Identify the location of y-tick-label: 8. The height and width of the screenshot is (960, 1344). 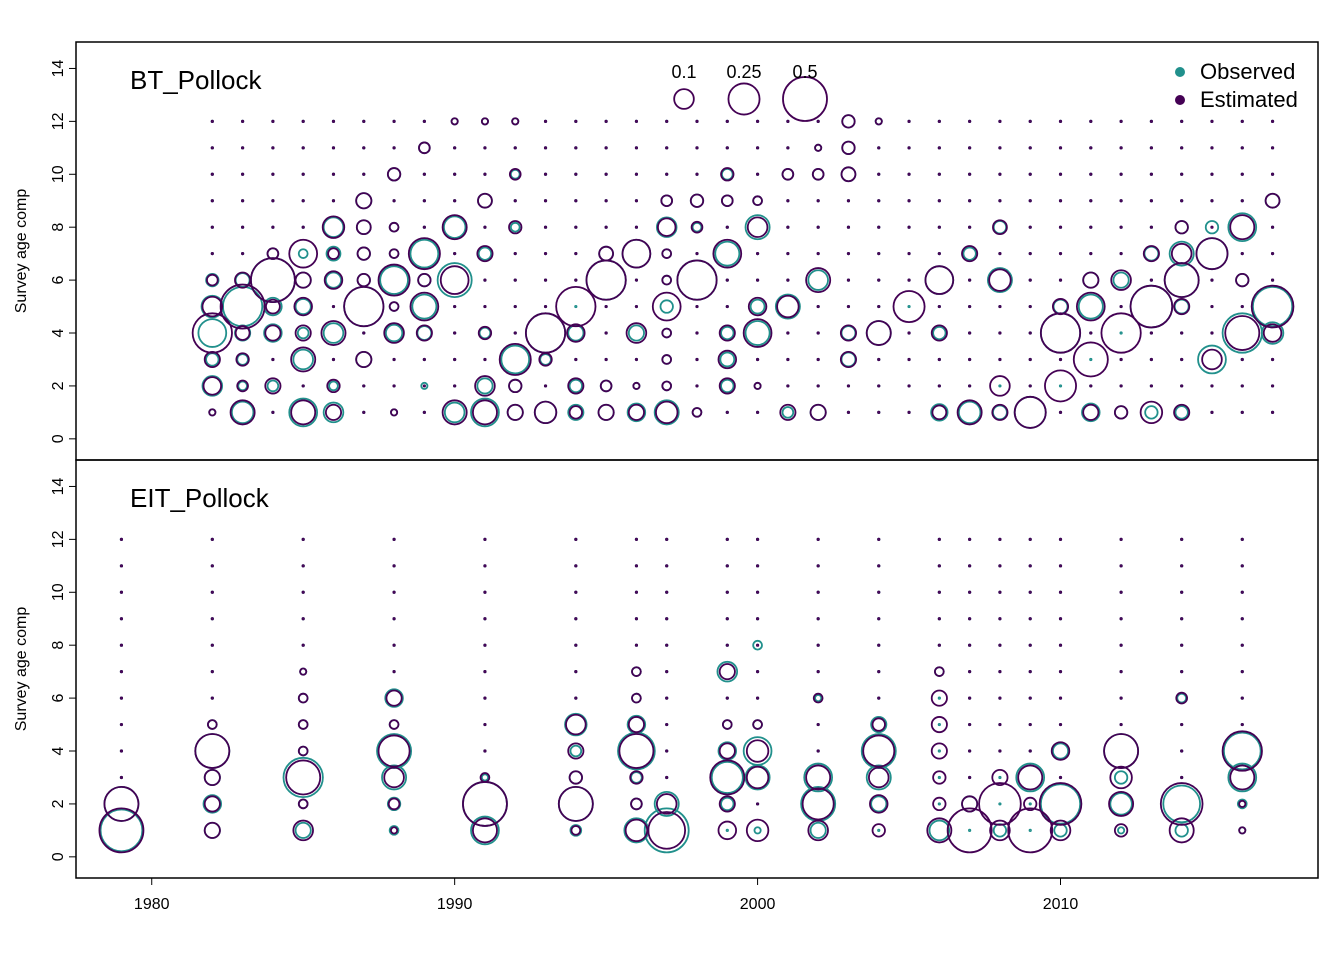
(58, 645).